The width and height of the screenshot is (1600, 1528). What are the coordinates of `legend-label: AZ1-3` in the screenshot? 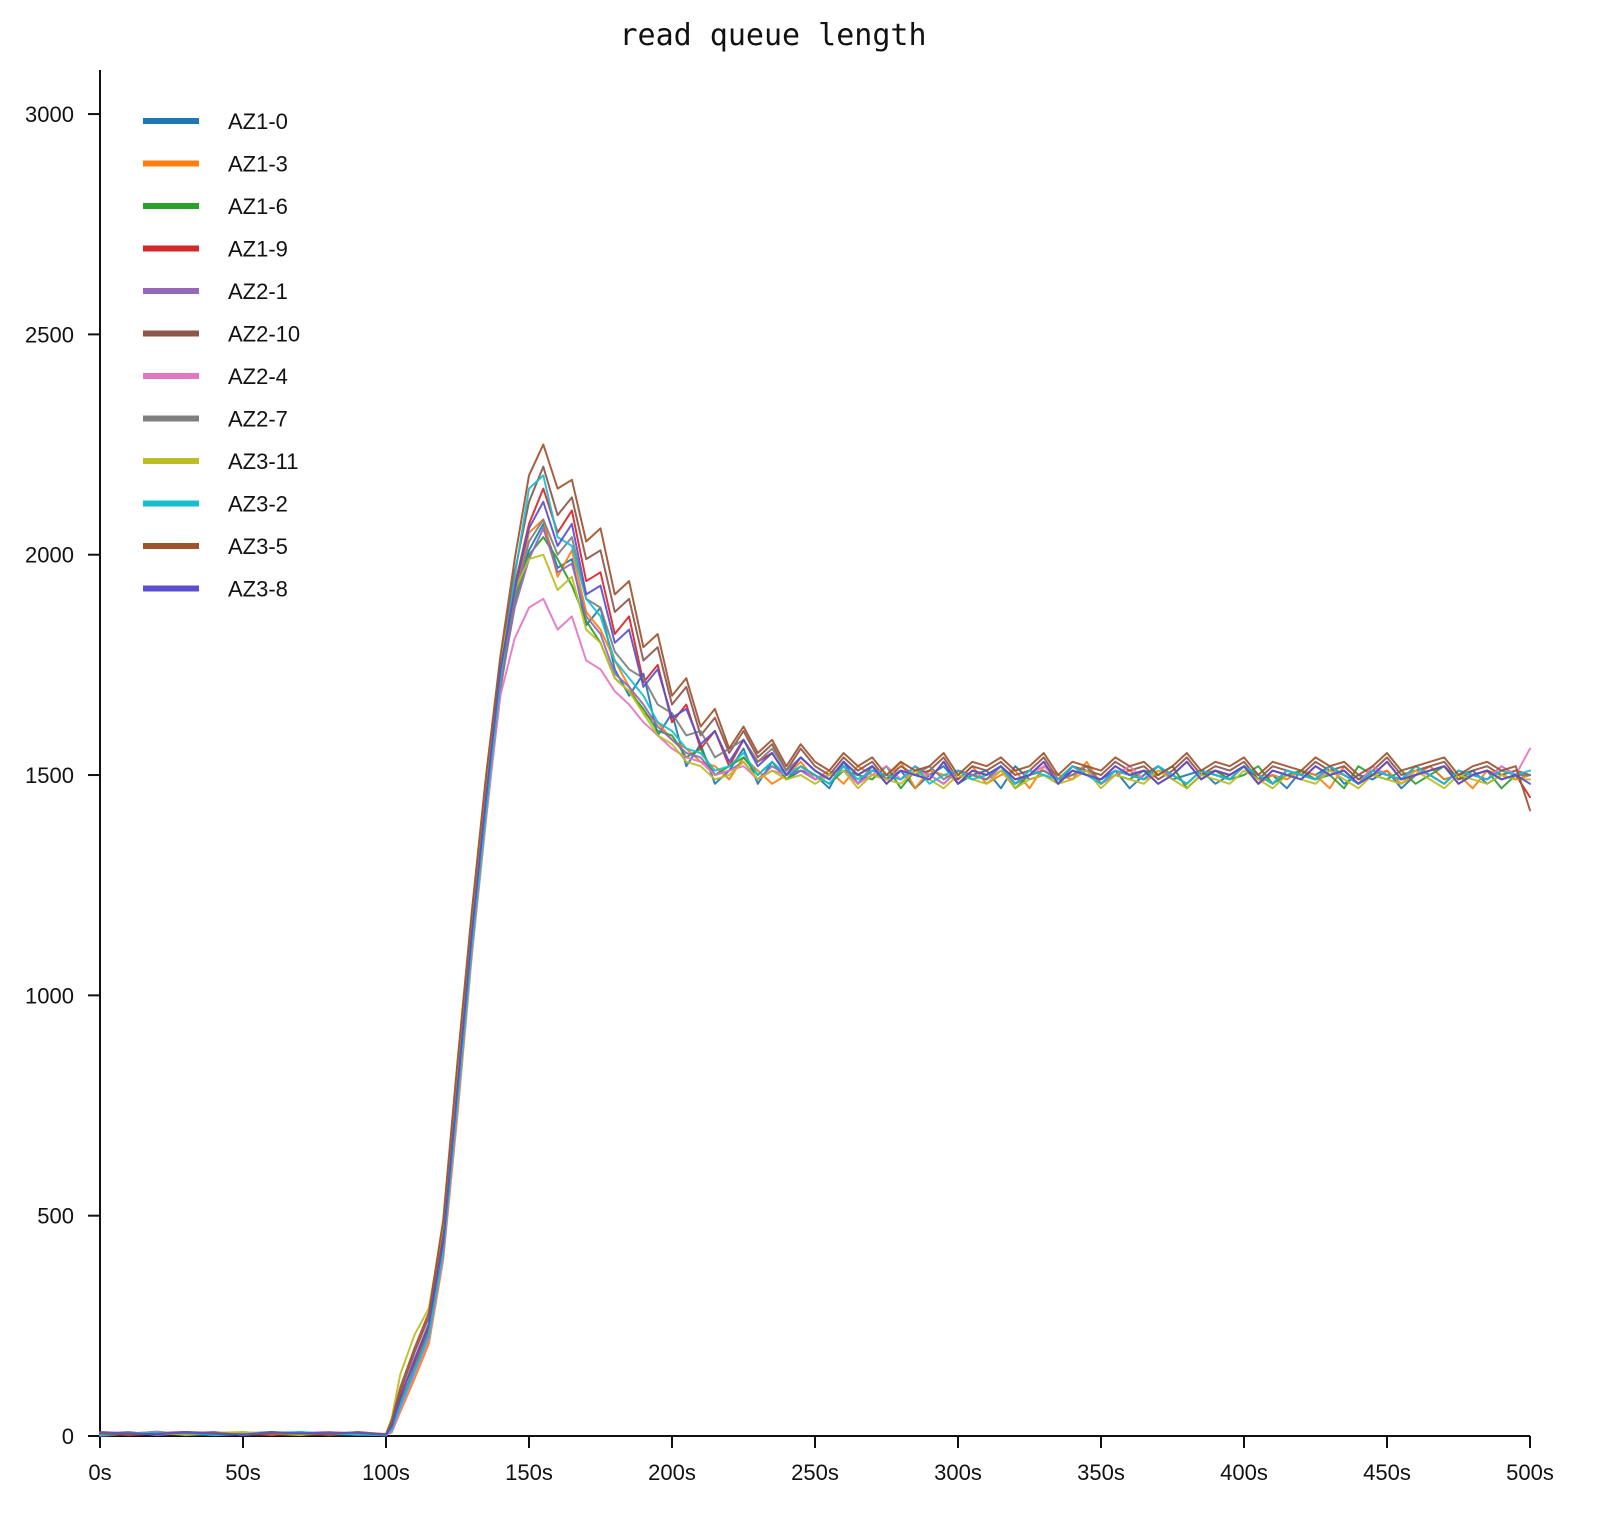 It's located at (258, 164).